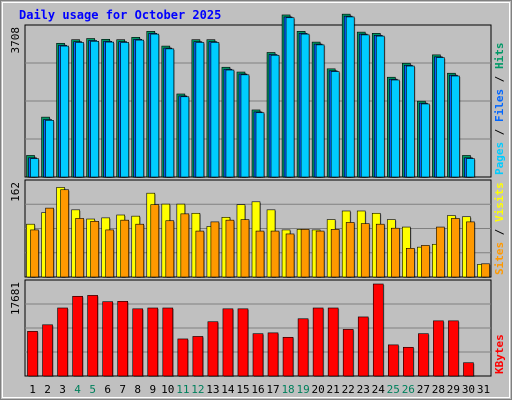 The image size is (512, 405). Describe the element at coordinates (272, 389) in the screenshot. I see `day-label-17: 17` at that location.